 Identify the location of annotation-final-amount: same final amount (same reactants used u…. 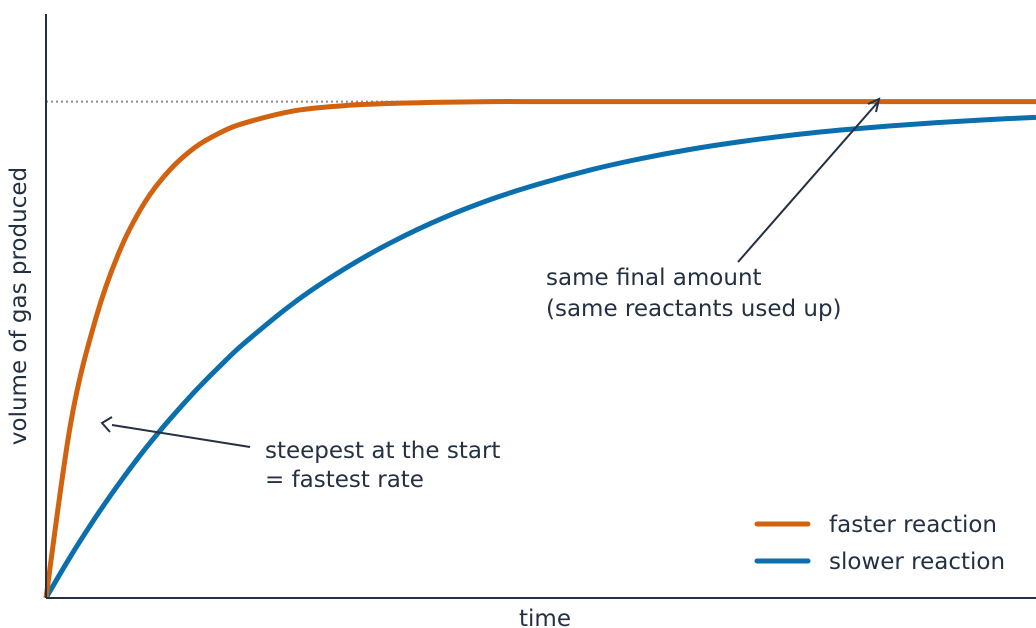
(713, 209).